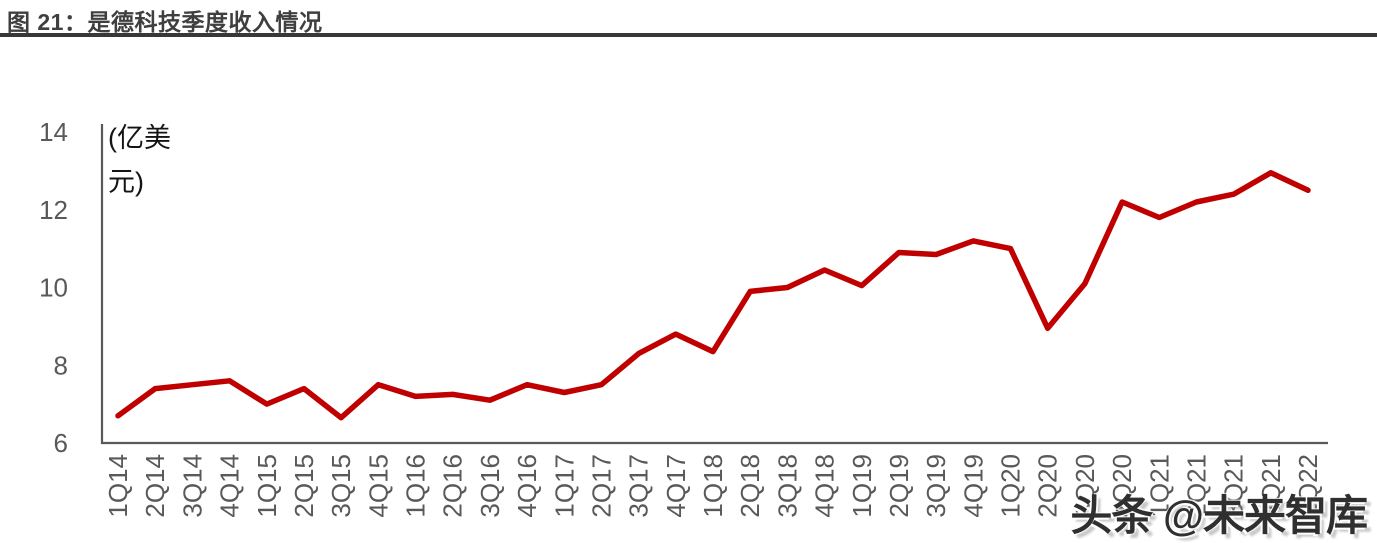  What do you see at coordinates (1011, 486) in the screenshot?
I see `x-tick-label: 1Q20` at bounding box center [1011, 486].